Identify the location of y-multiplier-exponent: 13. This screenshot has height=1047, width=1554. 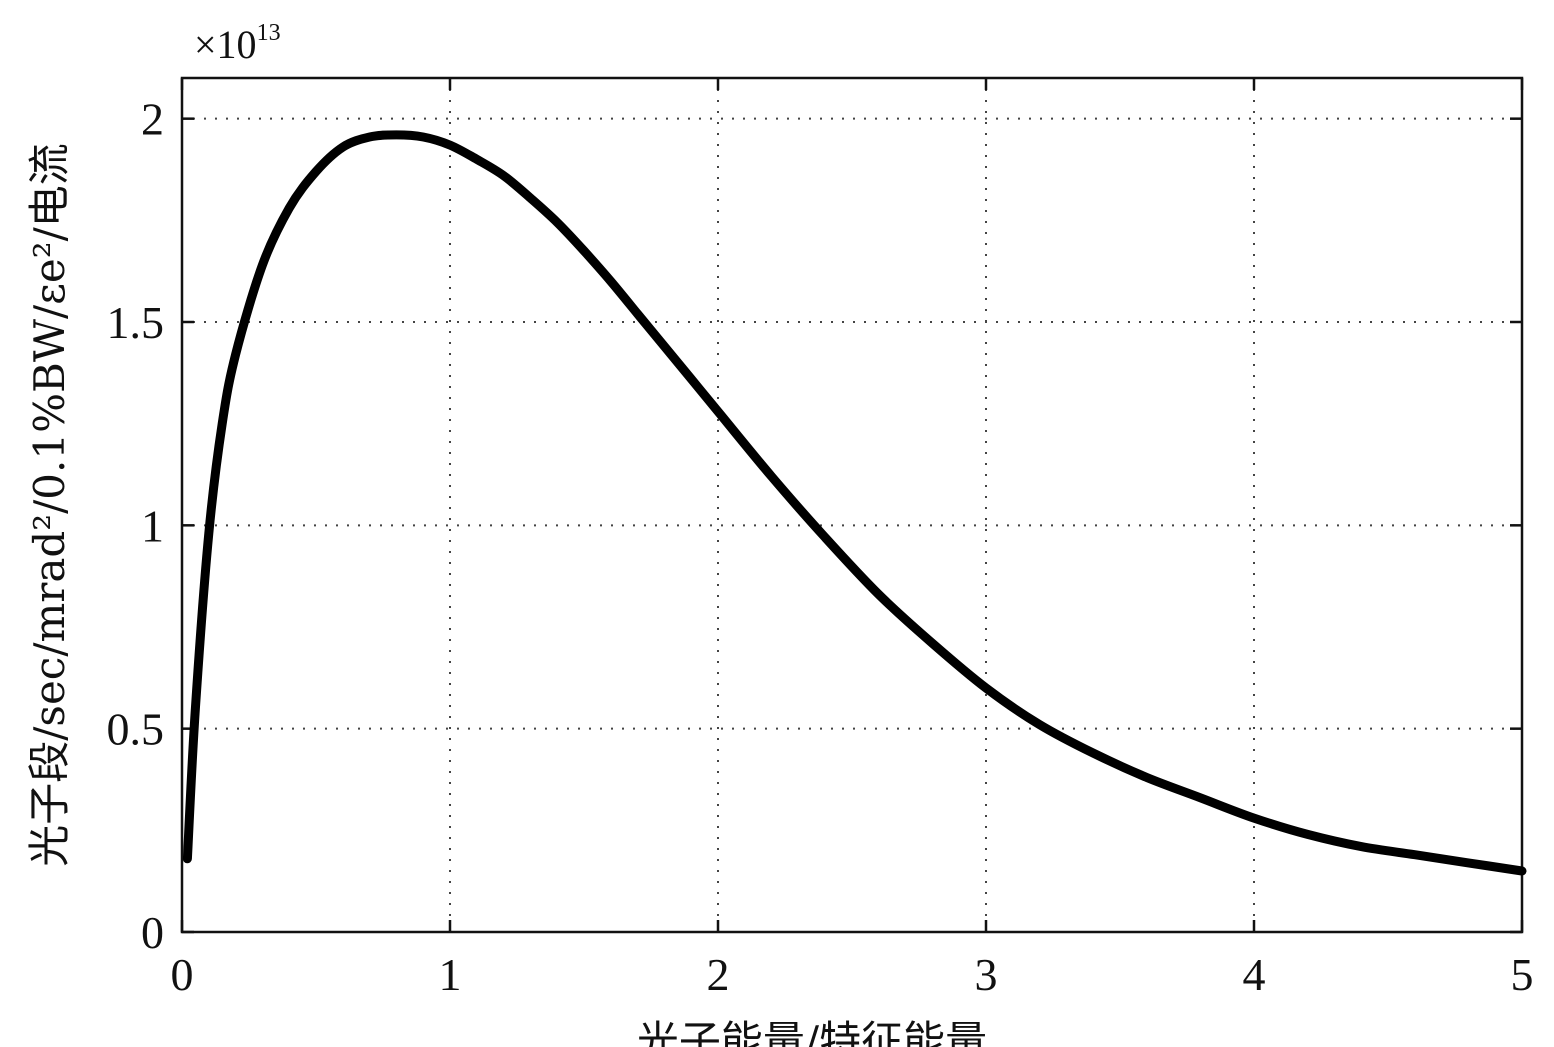
(269, 33).